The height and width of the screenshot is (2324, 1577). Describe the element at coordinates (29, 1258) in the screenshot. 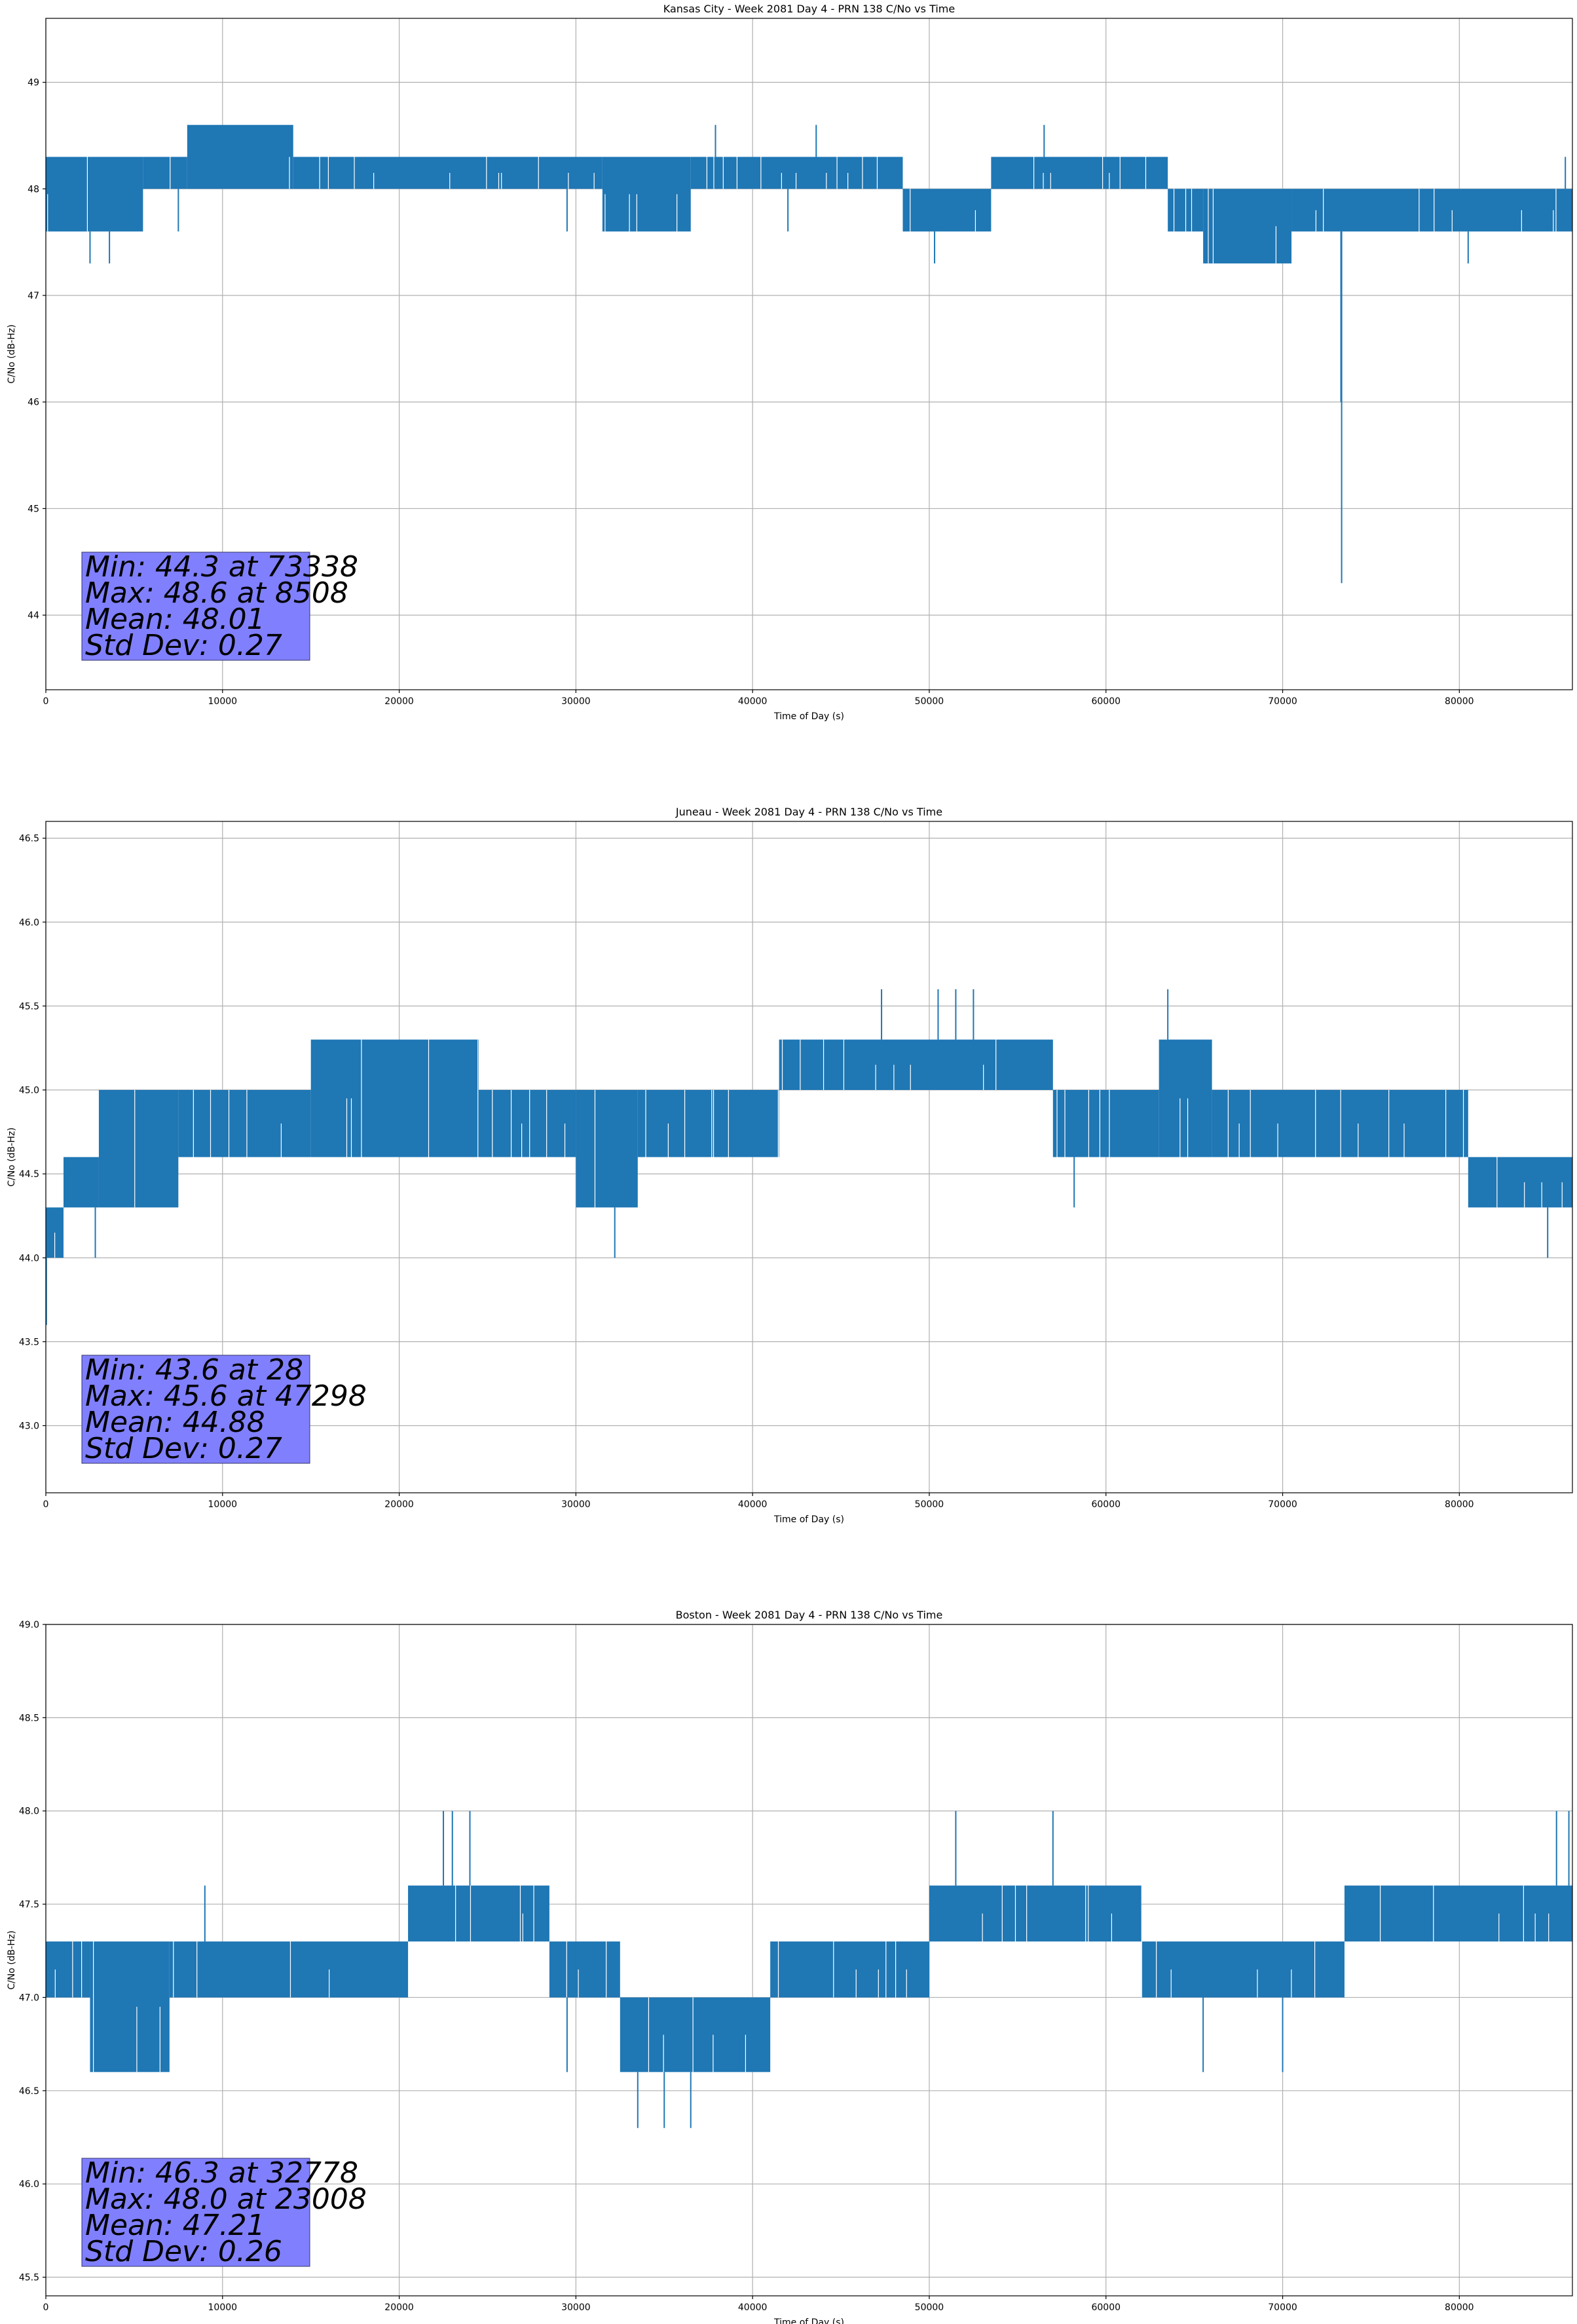

I see `y-tick-label: 44.0` at that location.